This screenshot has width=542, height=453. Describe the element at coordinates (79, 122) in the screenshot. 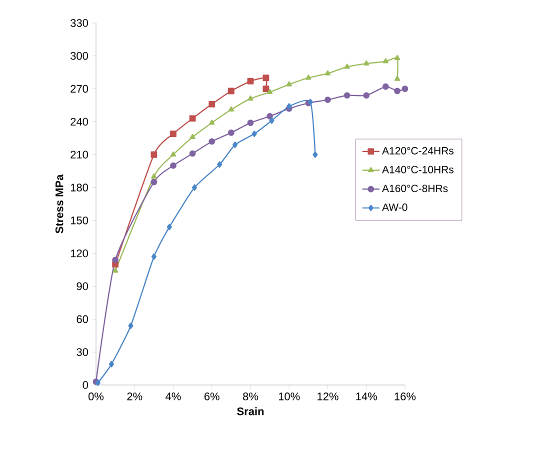

I see `y-tick-label: 240` at that location.